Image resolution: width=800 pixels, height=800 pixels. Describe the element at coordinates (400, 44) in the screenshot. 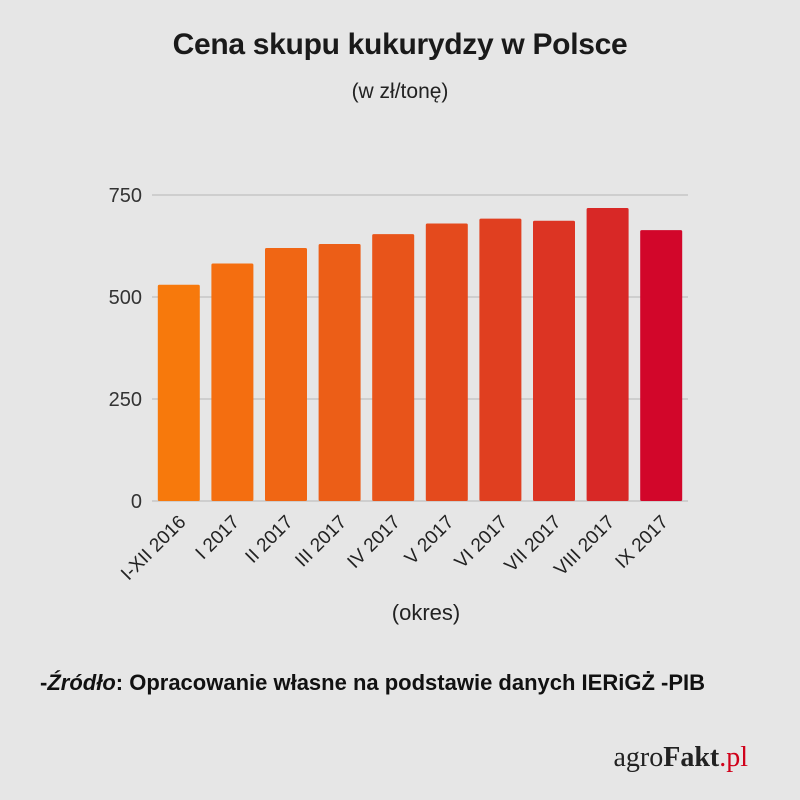

I see `chart-title: Cena skupu kukurydzy w Polsce` at that location.